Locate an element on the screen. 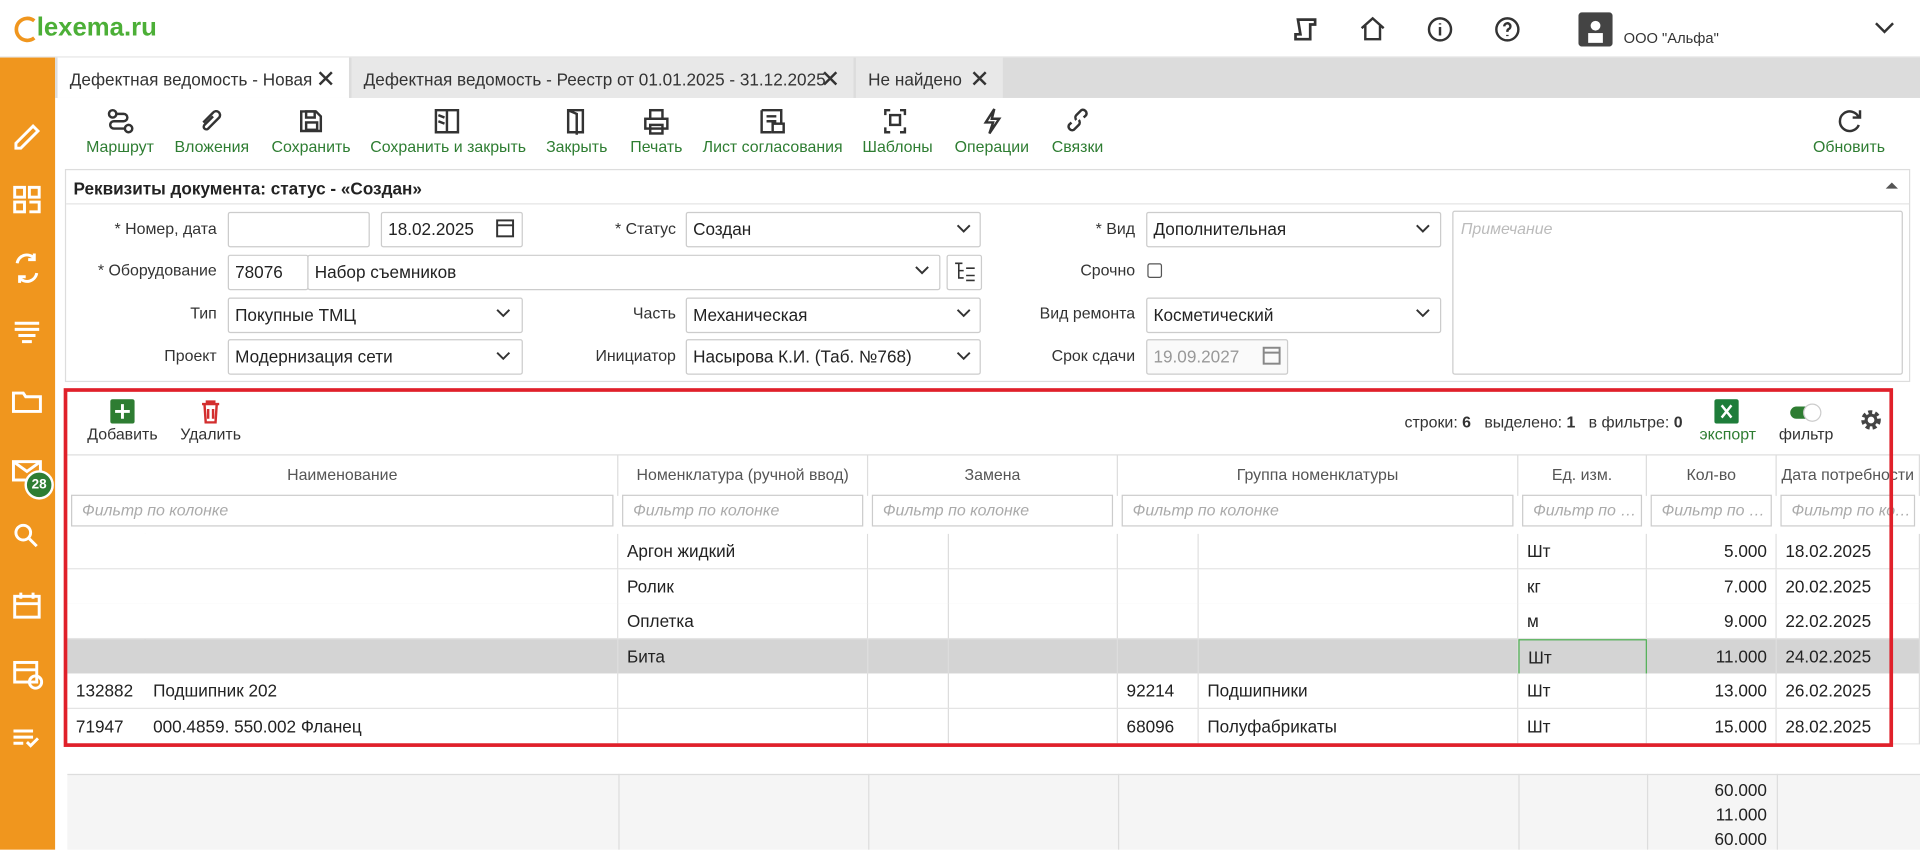  cell: 26.02.2025 is located at coordinates (1848, 691).